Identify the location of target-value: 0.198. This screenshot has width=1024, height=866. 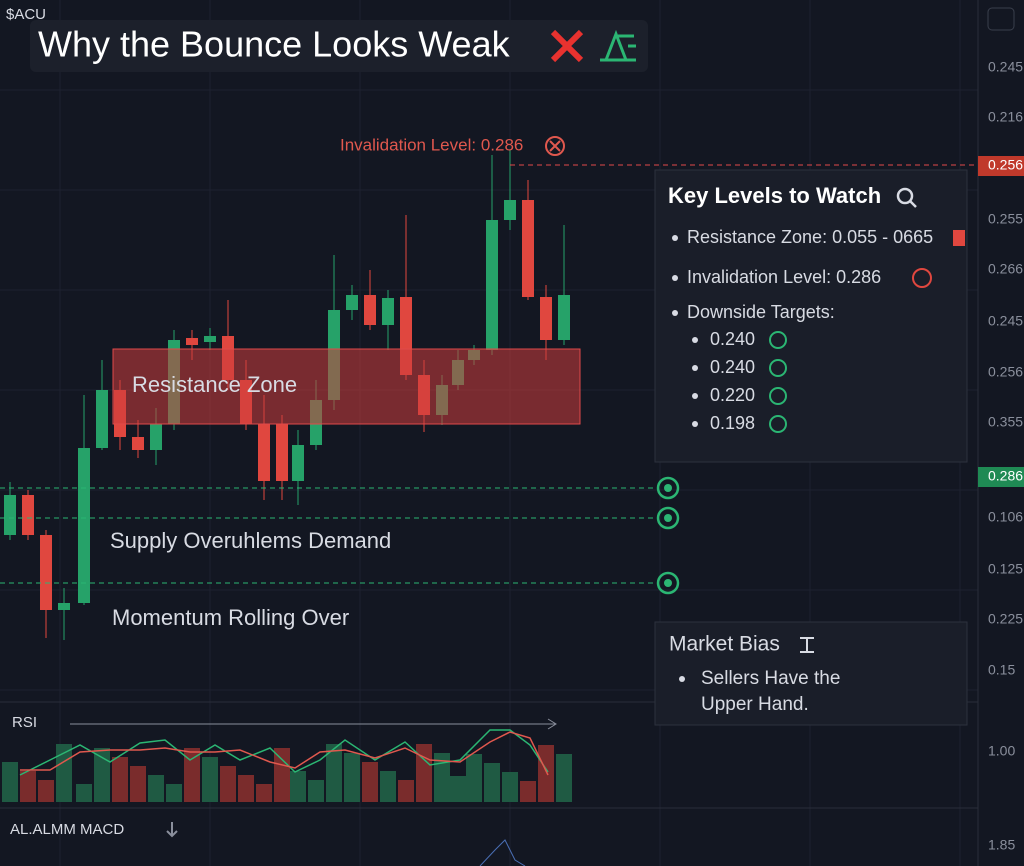
(732, 423).